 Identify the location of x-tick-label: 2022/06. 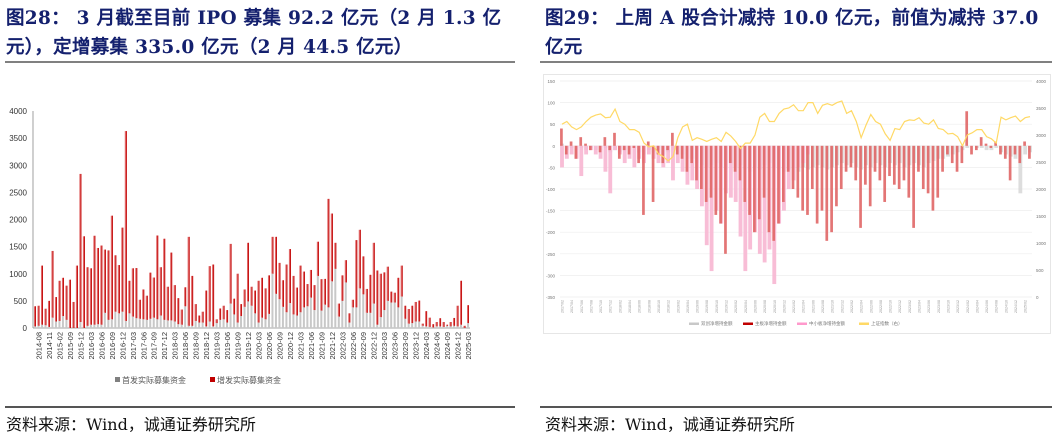
(871, 306).